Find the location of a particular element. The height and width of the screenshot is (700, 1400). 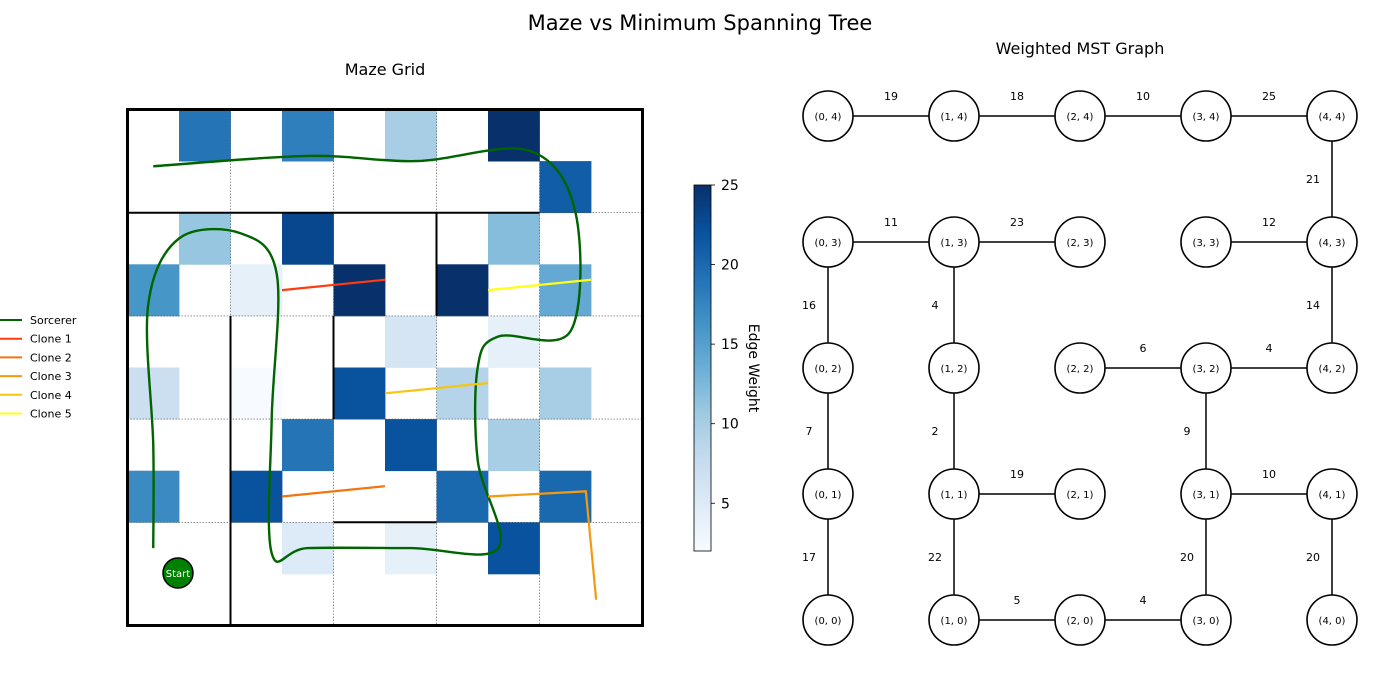

legend-label: Clone 1 is located at coordinates (51, 339).